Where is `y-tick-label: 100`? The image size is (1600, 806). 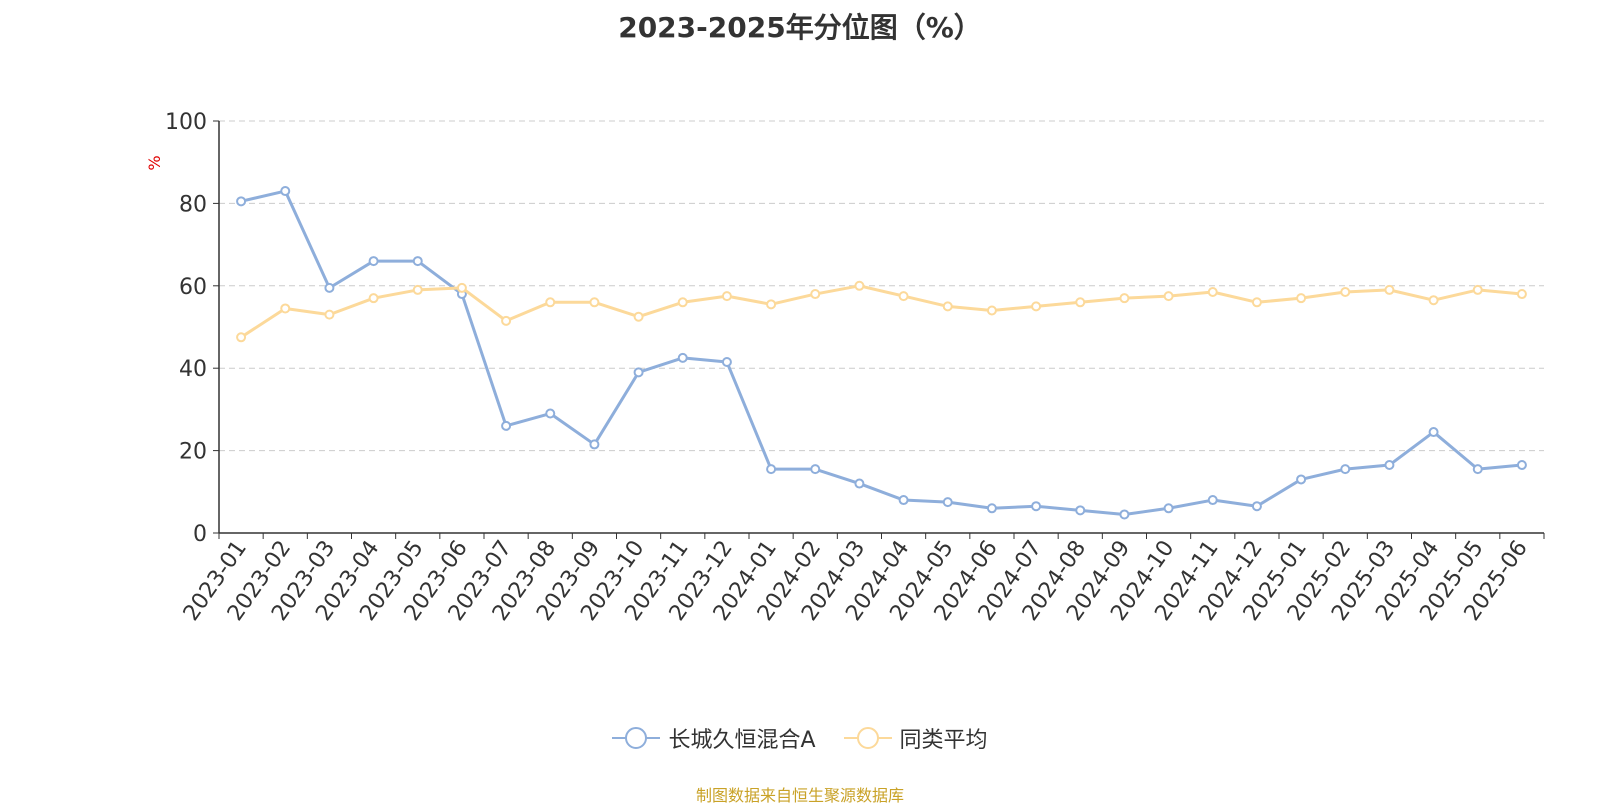
y-tick-label: 100 is located at coordinates (186, 122).